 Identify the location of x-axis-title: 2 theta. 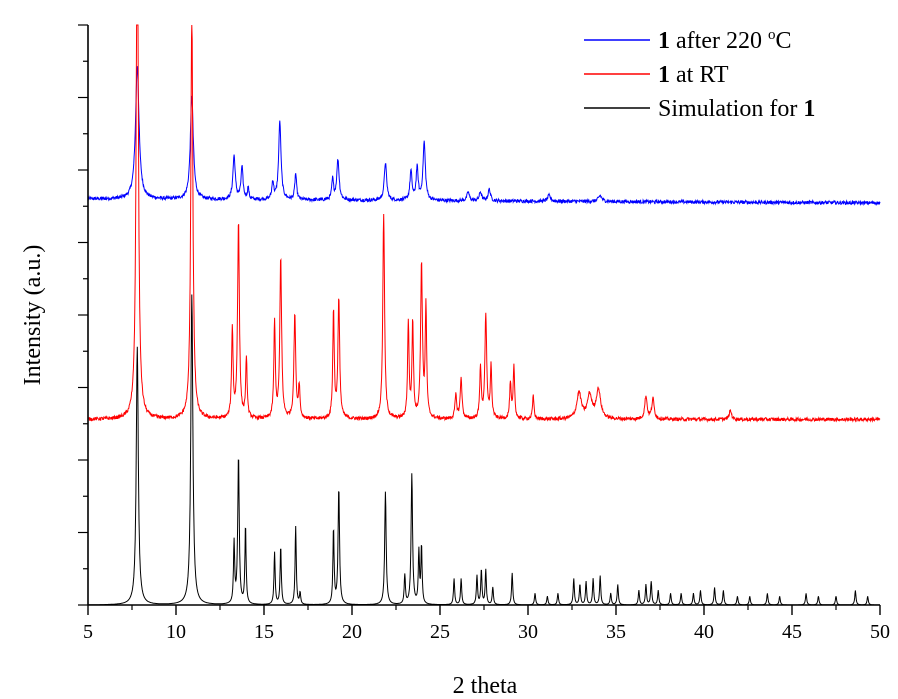
(485, 686).